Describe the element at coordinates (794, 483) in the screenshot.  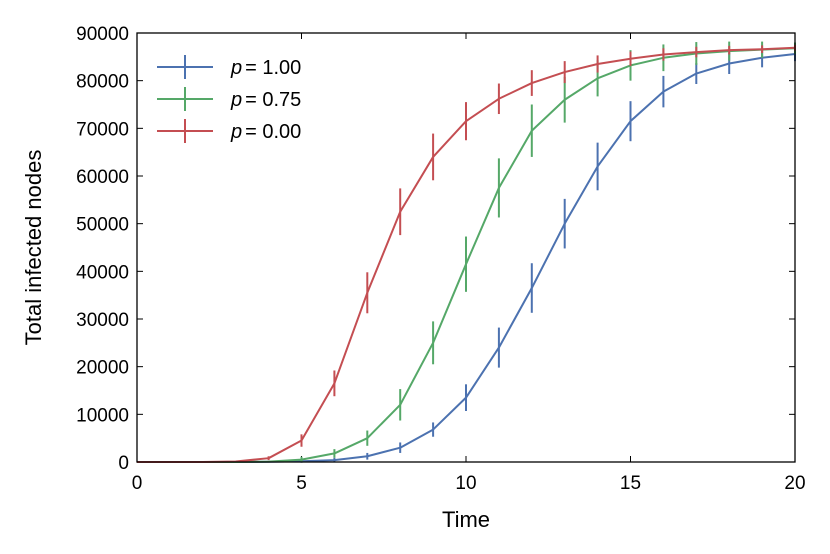
I see `x-tick-label: 20` at that location.